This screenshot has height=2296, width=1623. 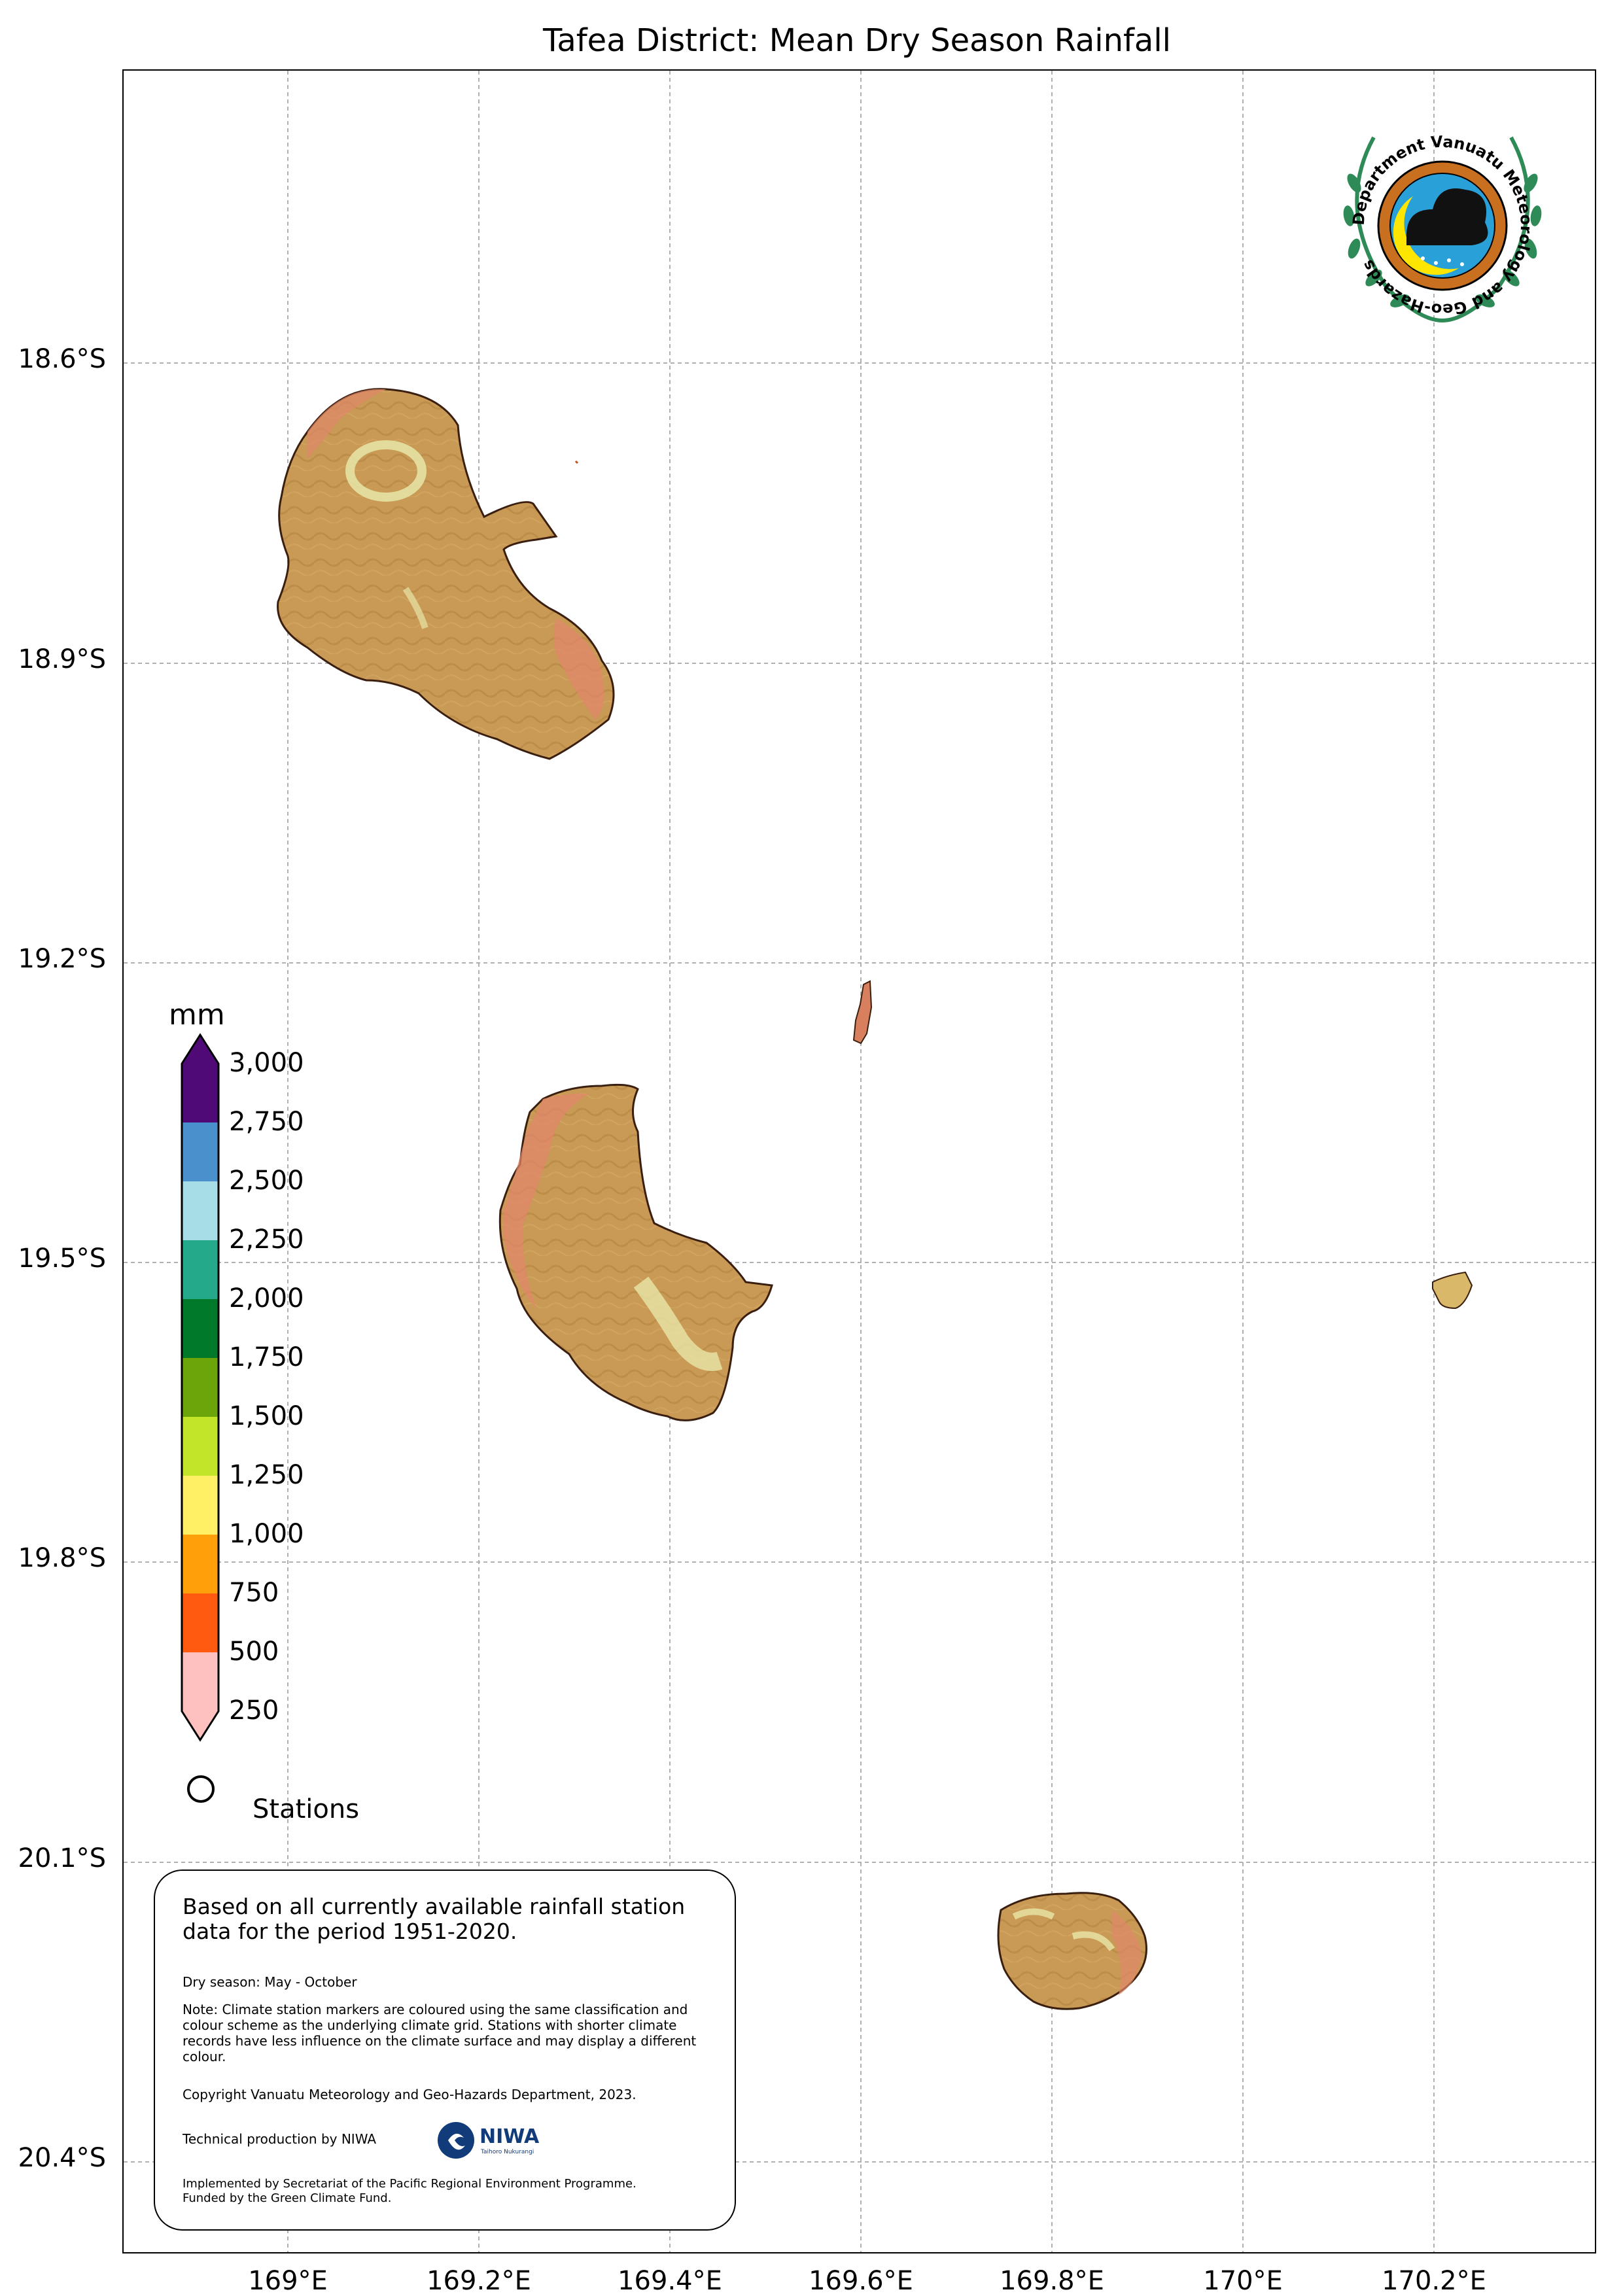 I want to click on colorbar-unit: mm, so click(x=197, y=1015).